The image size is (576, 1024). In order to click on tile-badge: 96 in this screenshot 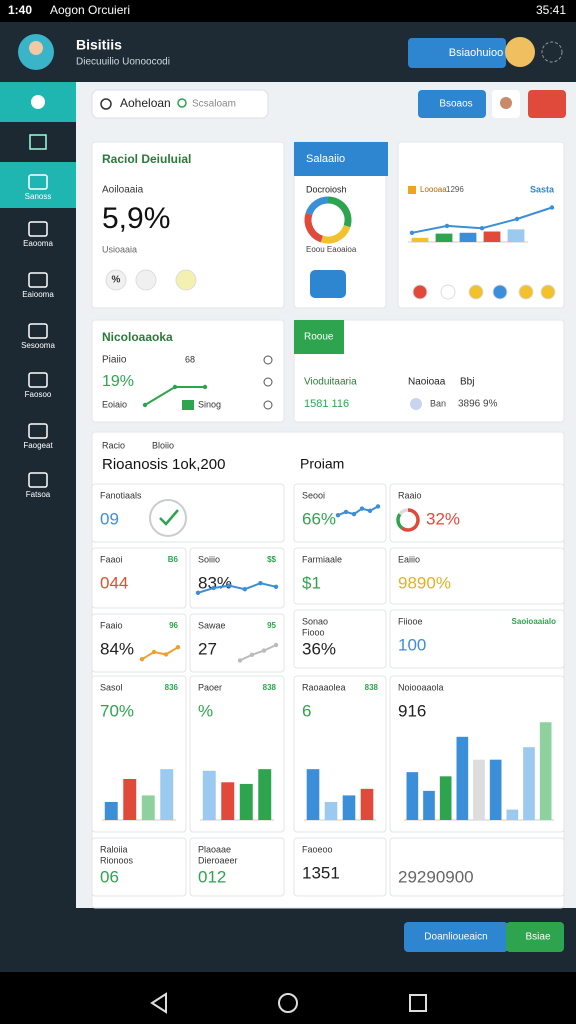, I will do `click(173, 625)`.